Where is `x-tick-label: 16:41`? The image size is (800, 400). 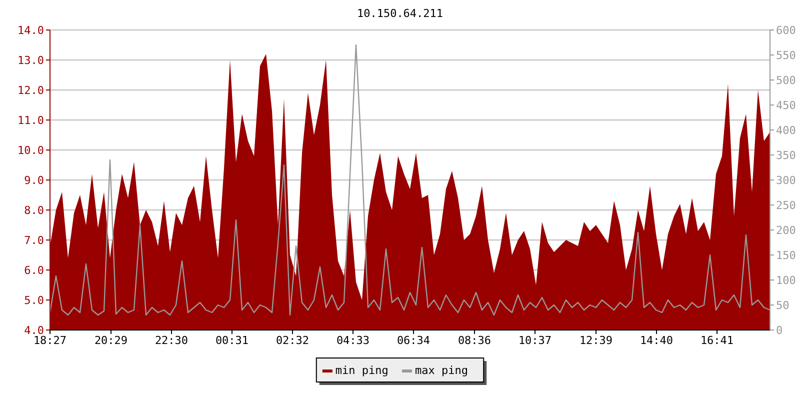
x-tick-label: 16:41 is located at coordinates (717, 340).